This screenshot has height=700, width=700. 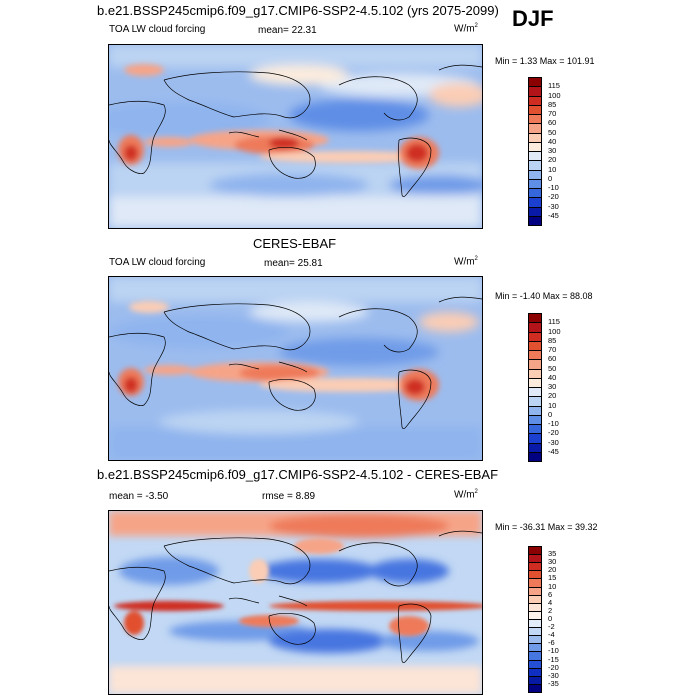 I want to click on panel3-minmax: Min = -36.31 Max = 39.32, so click(x=546, y=527).